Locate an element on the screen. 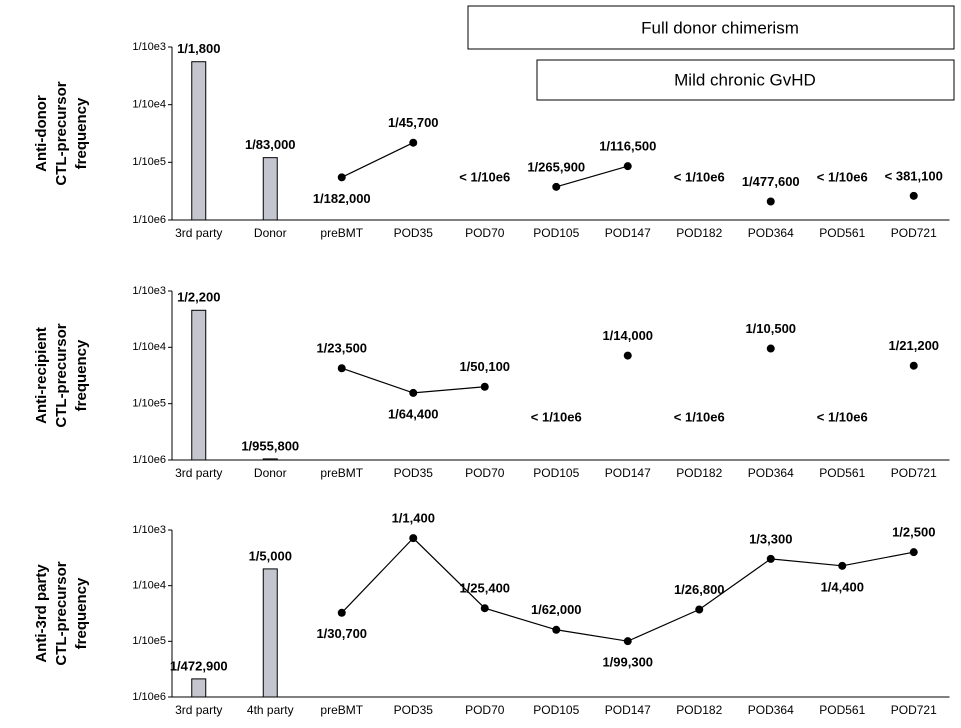  value-label: 1/1,800 is located at coordinates (198, 48).